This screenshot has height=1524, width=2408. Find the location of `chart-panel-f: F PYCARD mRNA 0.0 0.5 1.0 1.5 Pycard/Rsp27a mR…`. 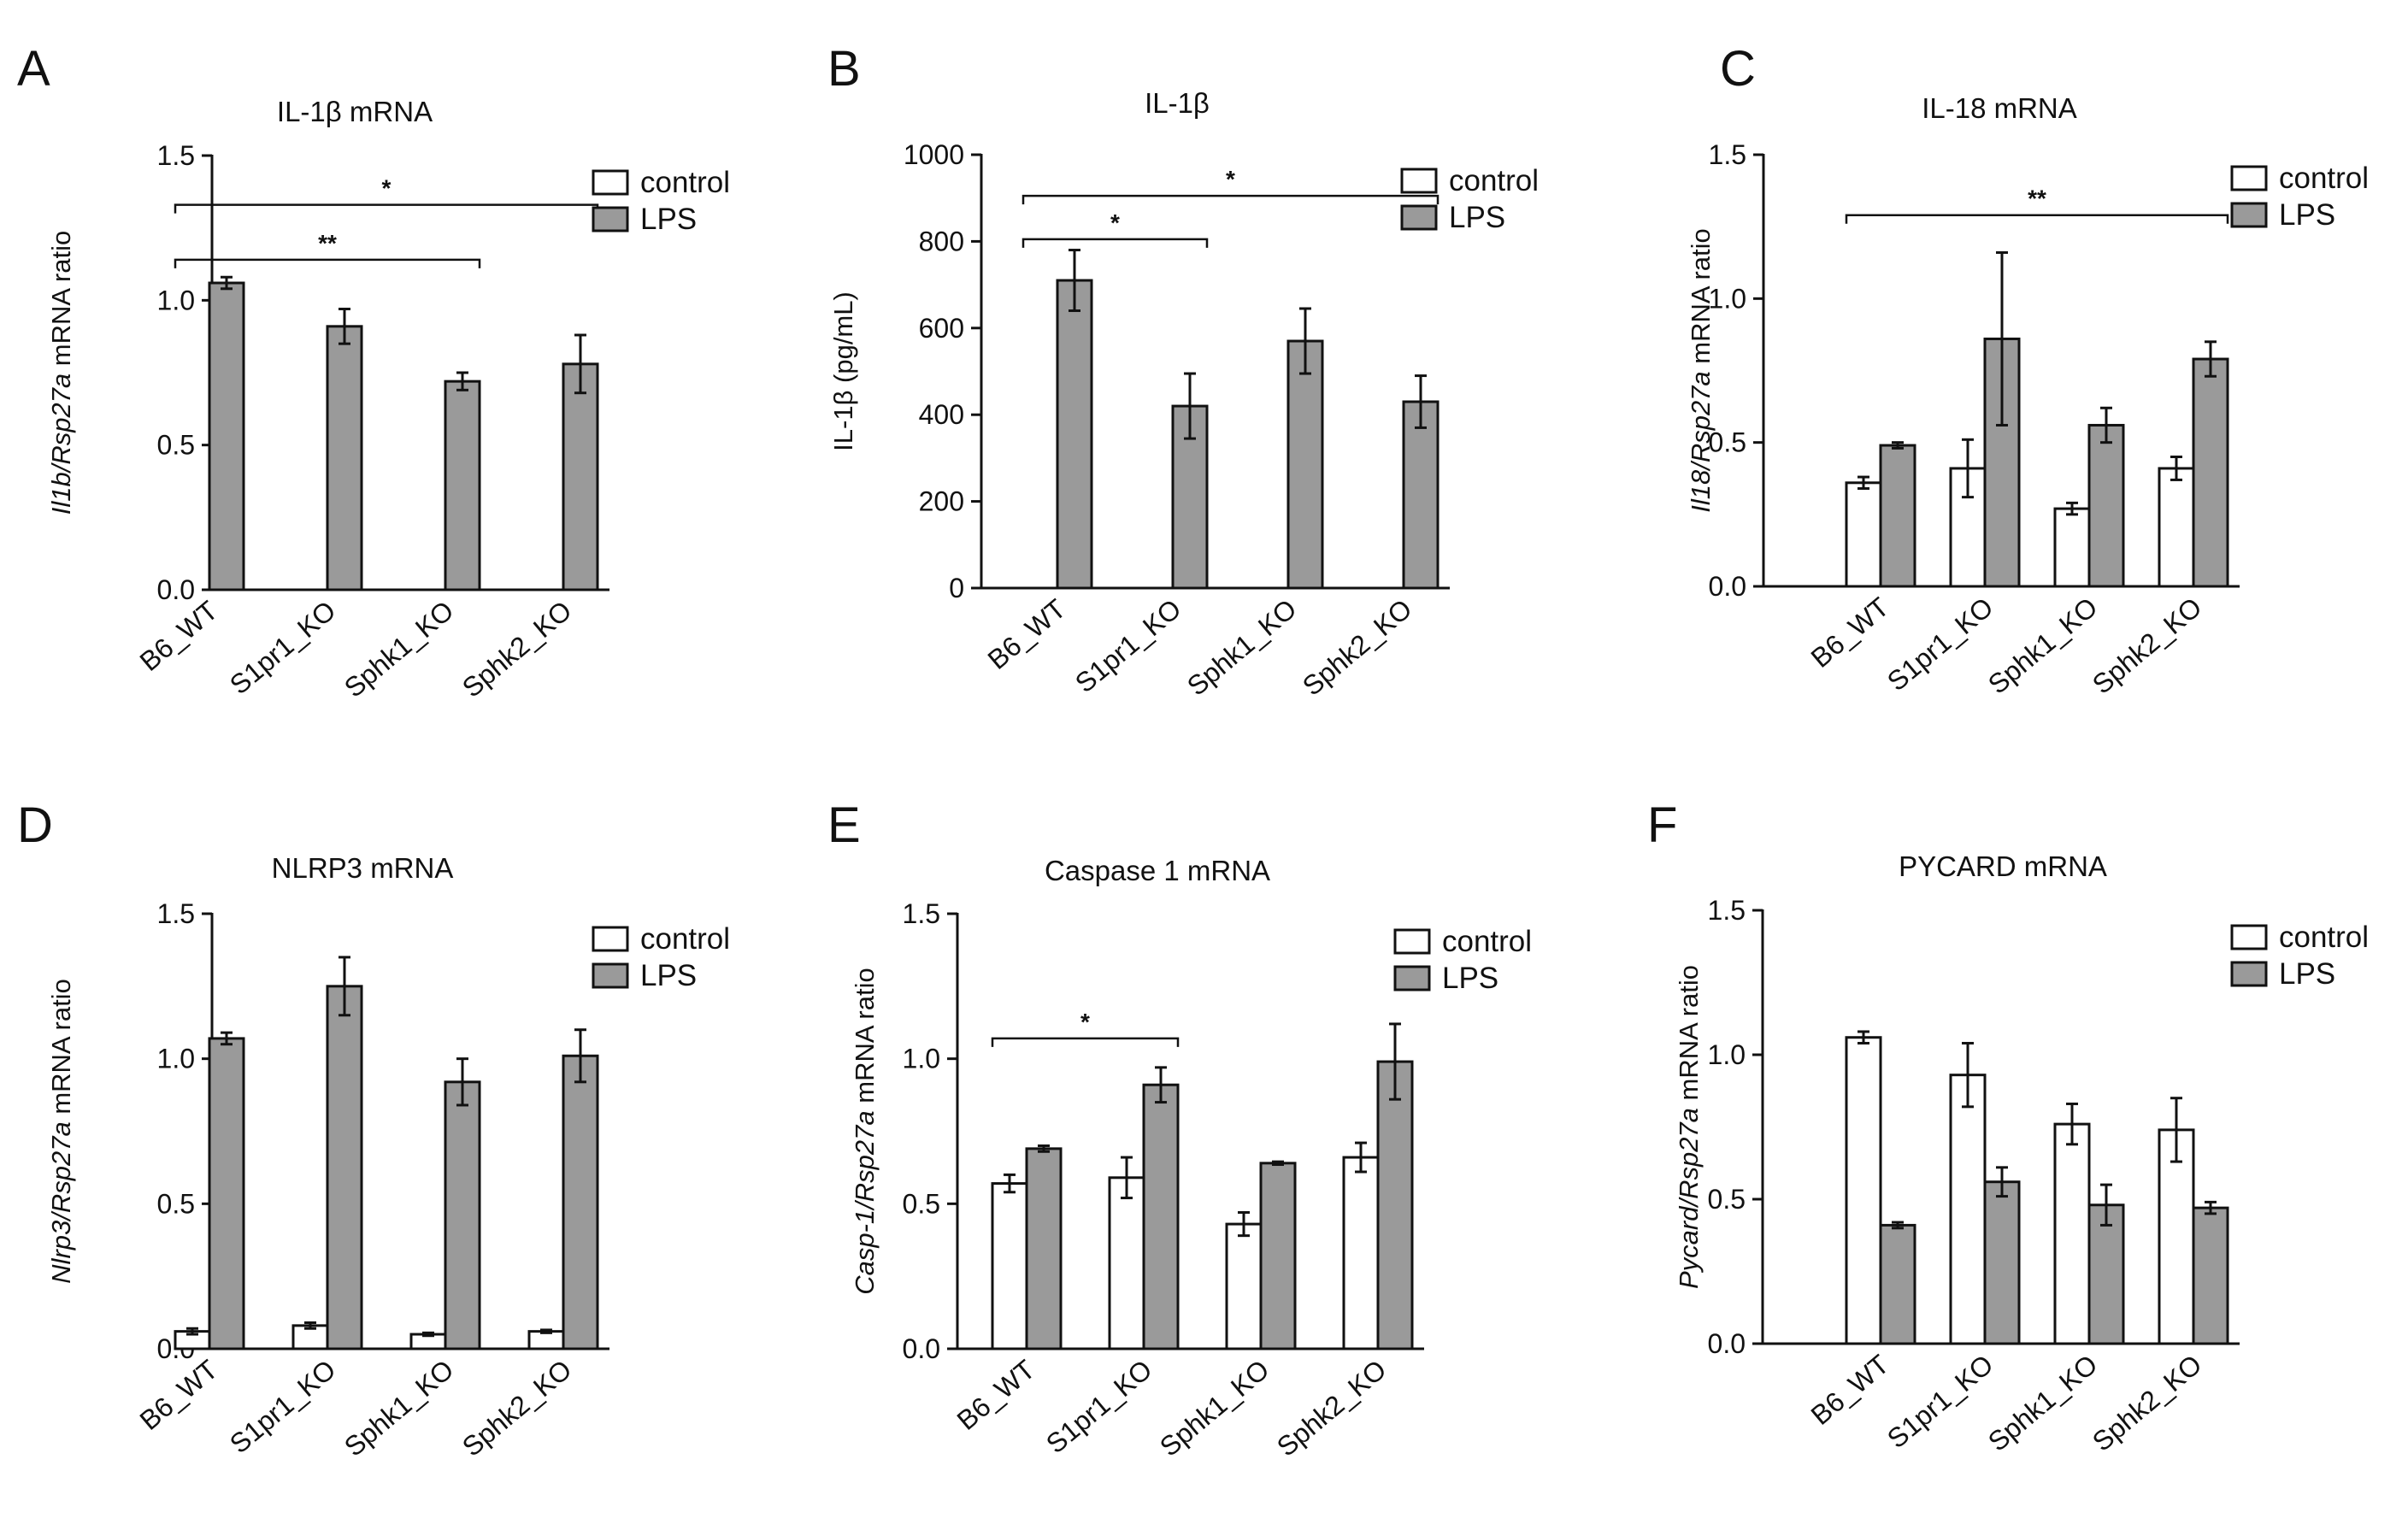

chart-panel-f: F PYCARD mRNA 0.0 0.5 1.0 1.5 Pycard/Rsp27a mR… is located at coordinates (2008, 1127).